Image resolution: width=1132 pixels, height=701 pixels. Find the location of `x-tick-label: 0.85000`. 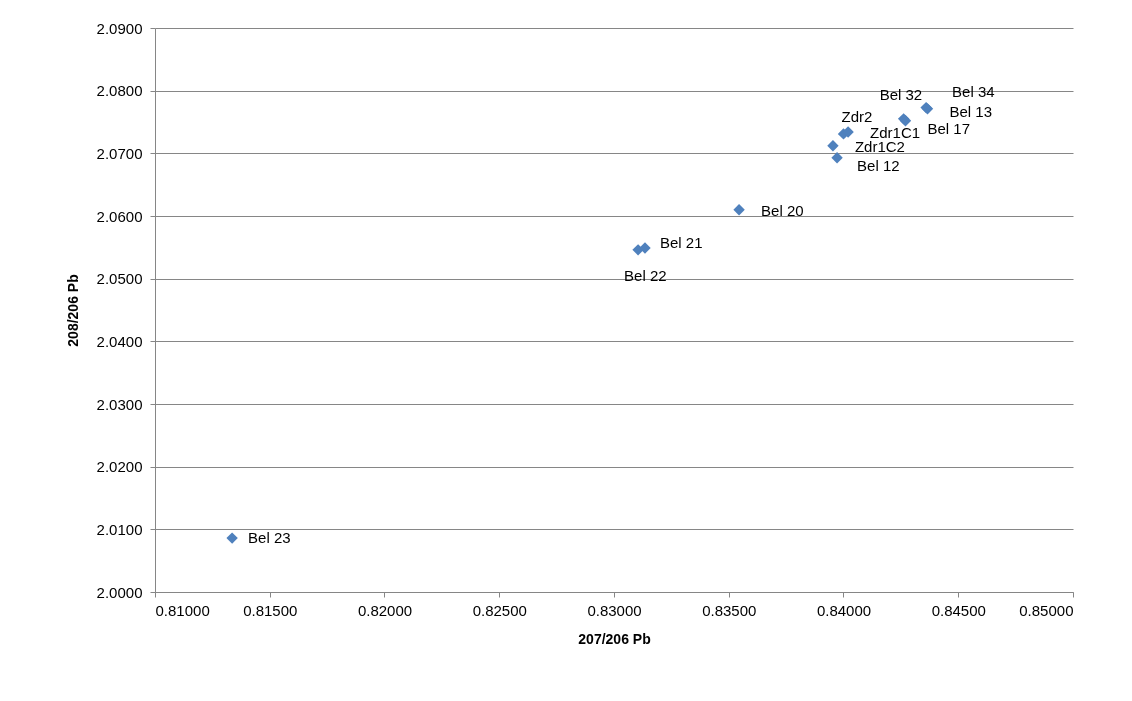

x-tick-label: 0.85000 is located at coordinates (1046, 610).